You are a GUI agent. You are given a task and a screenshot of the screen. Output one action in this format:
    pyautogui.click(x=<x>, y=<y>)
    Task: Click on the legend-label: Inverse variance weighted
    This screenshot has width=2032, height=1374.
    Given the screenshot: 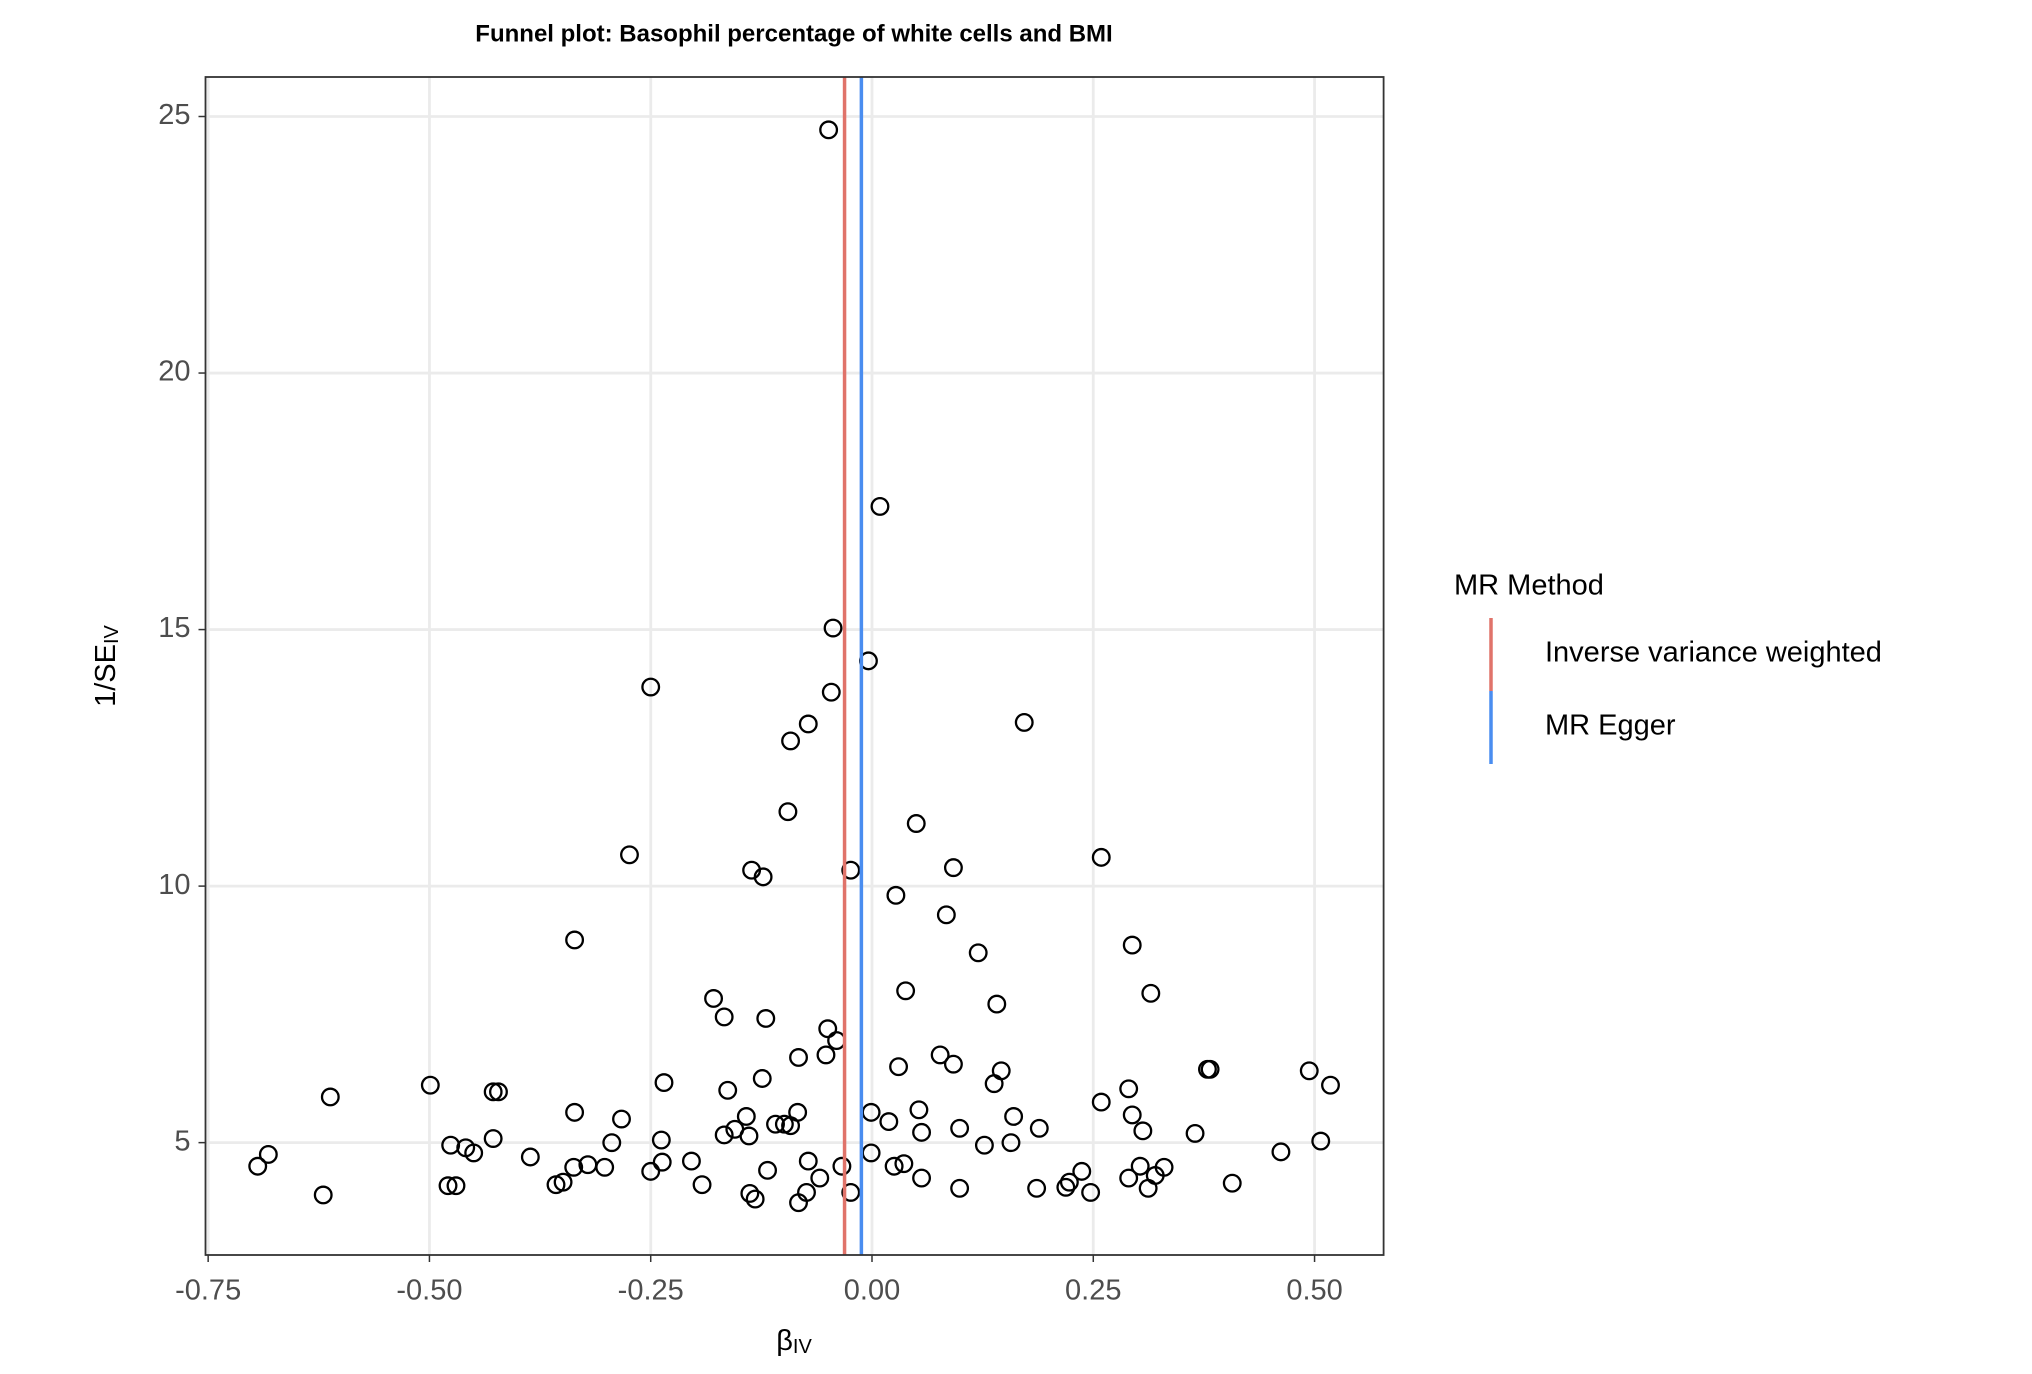 What is the action you would take?
    pyautogui.click(x=1713, y=653)
    